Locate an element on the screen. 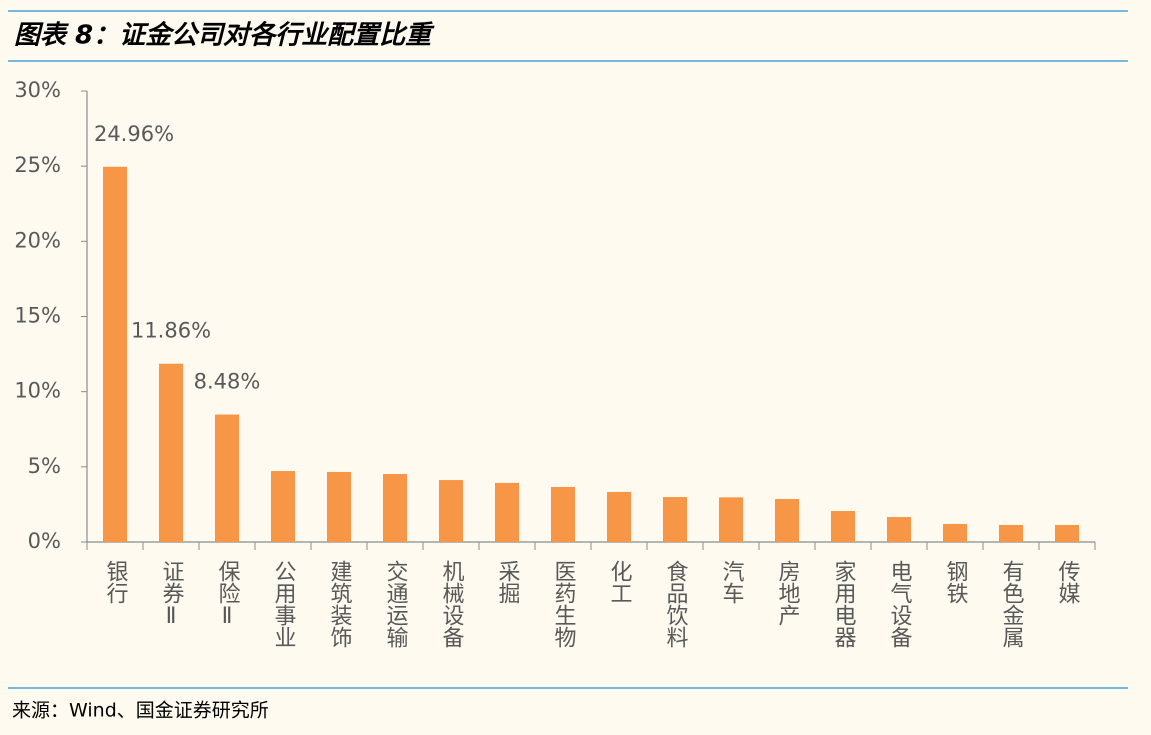 The height and width of the screenshot is (735, 1151). value-label: 24.96% is located at coordinates (134, 134).